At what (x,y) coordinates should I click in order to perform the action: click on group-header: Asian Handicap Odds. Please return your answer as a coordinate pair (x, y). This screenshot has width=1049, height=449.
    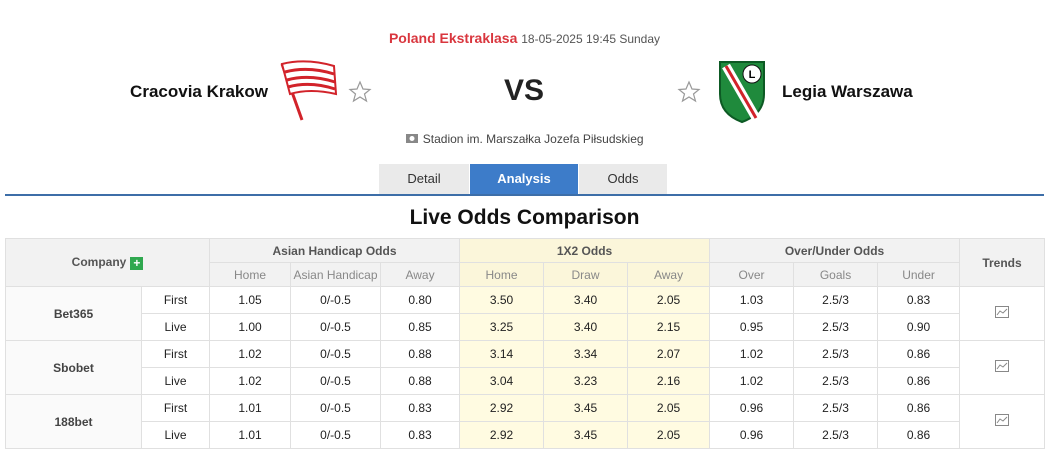
    Looking at the image, I should click on (334, 250).